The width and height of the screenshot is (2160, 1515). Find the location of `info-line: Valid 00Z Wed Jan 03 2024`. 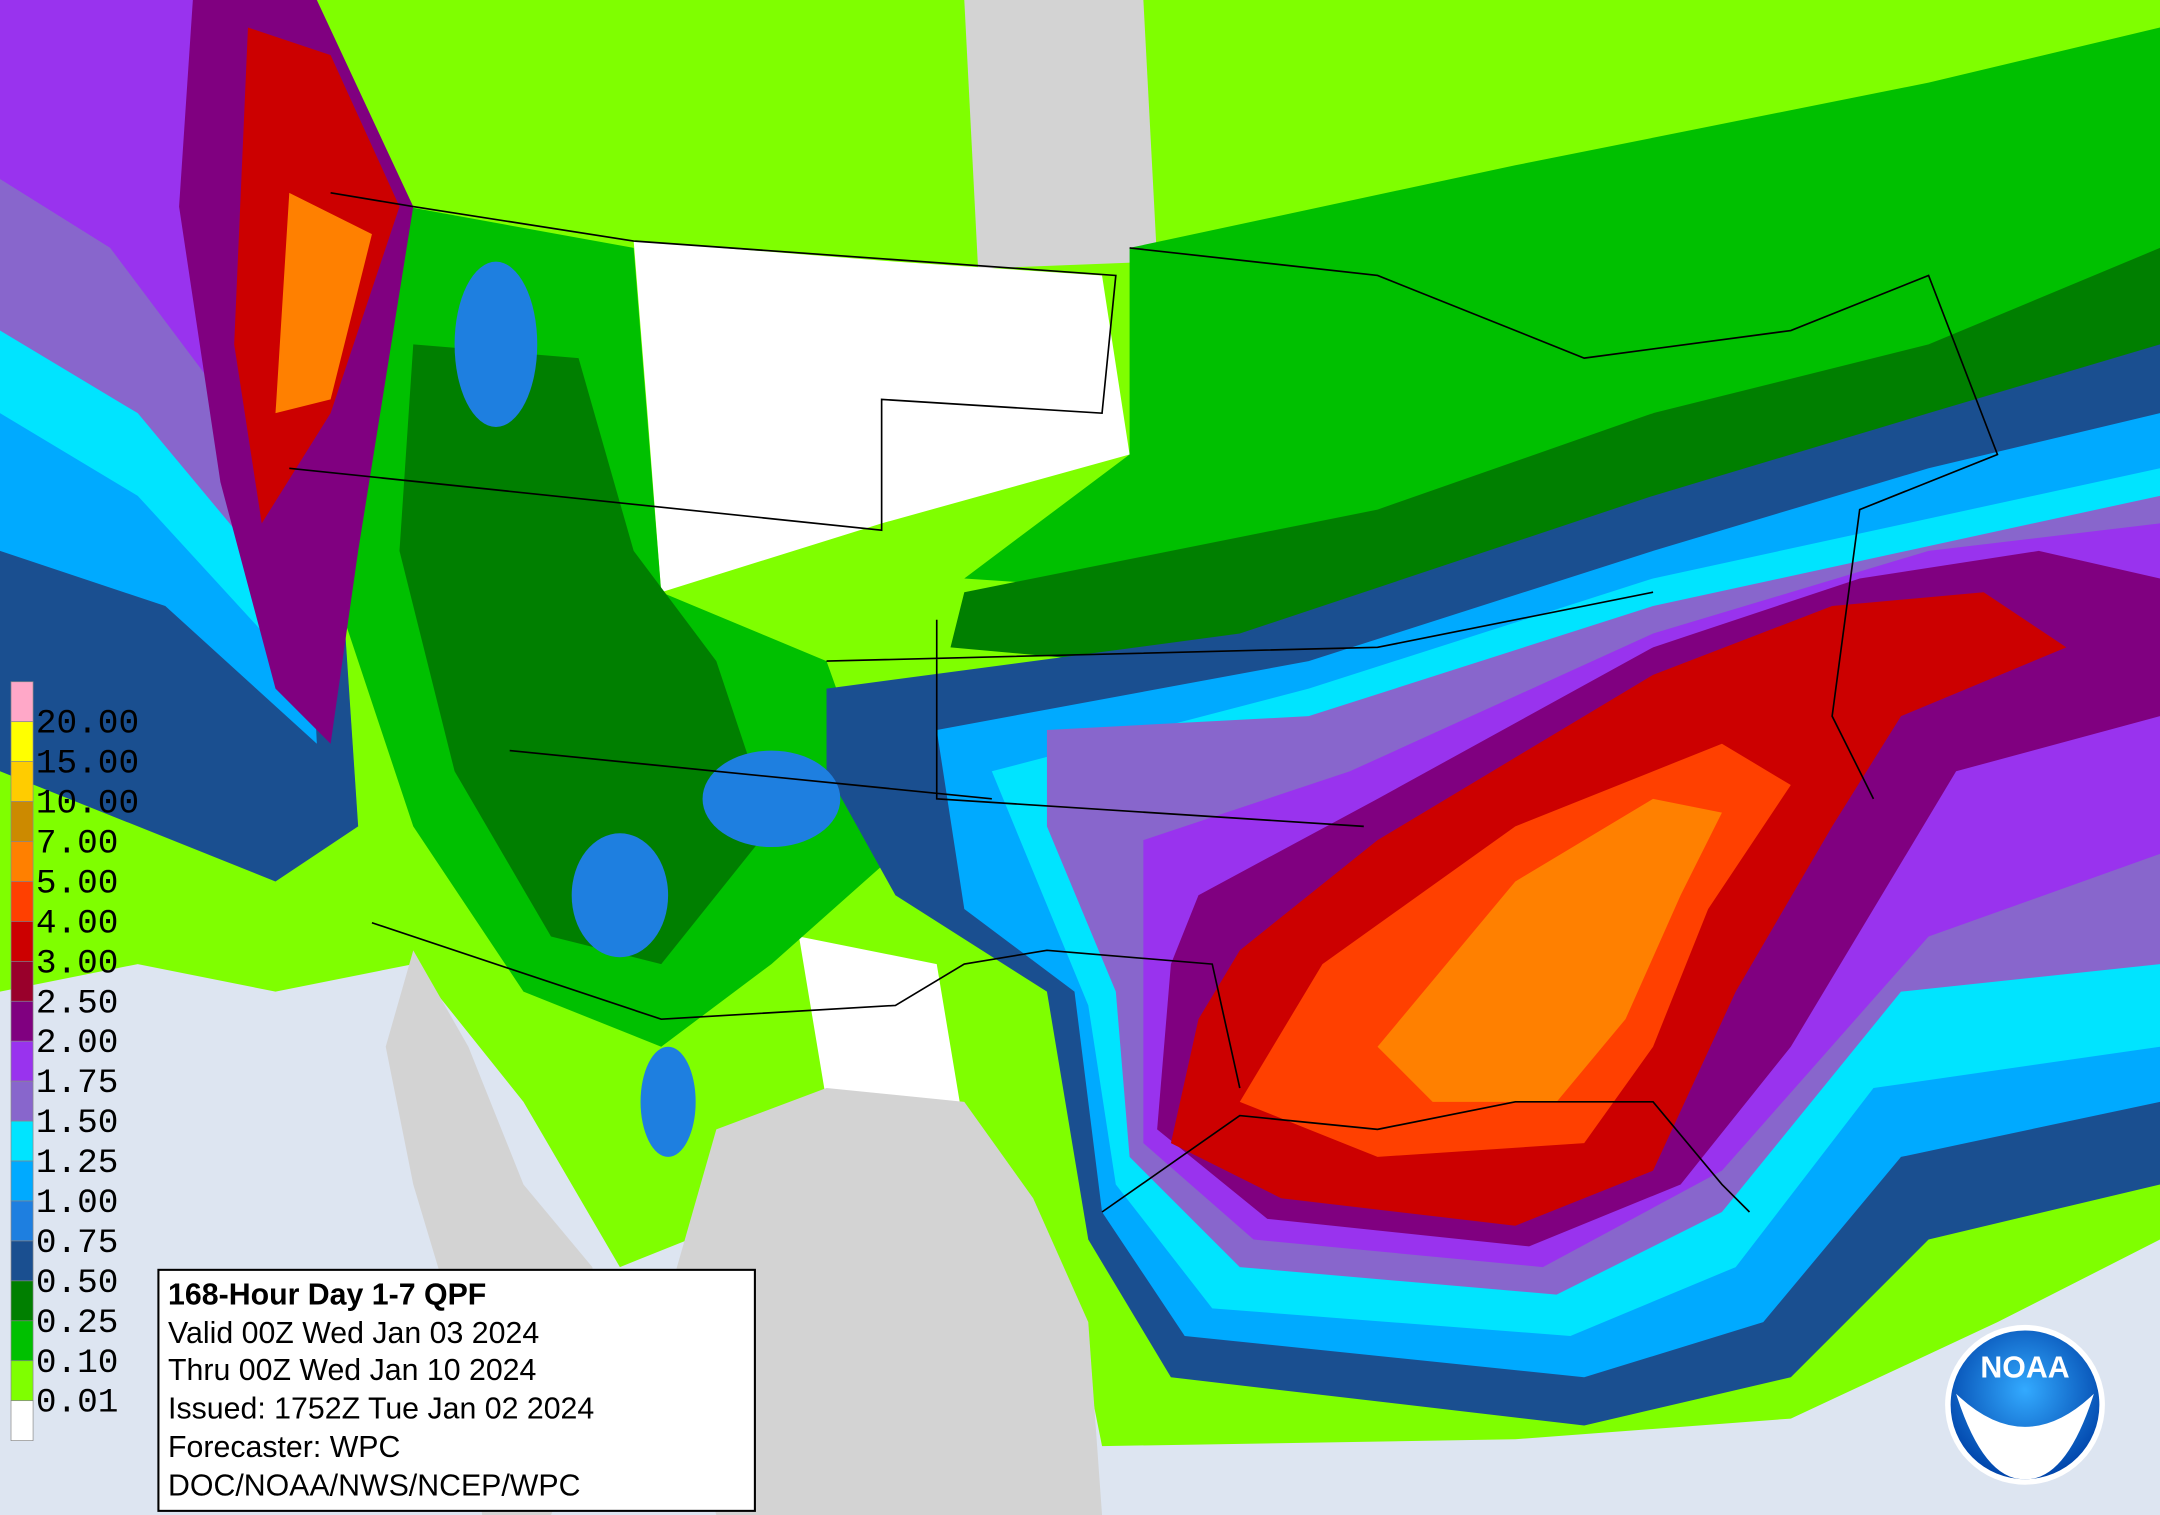

info-line: Valid 00Z Wed Jan 03 2024 is located at coordinates (353, 1333).